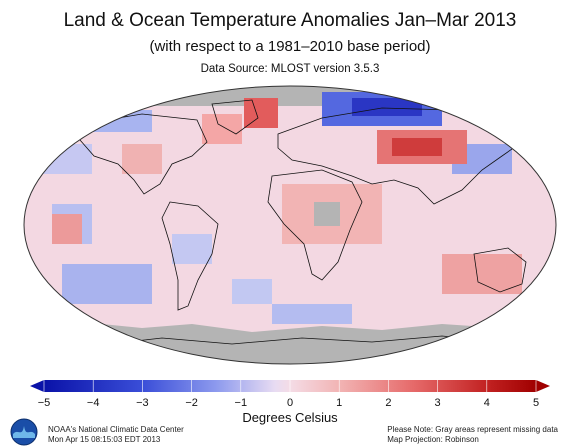  Describe the element at coordinates (487, 403) in the screenshot. I see `colorbar-tick-label: 4` at that location.